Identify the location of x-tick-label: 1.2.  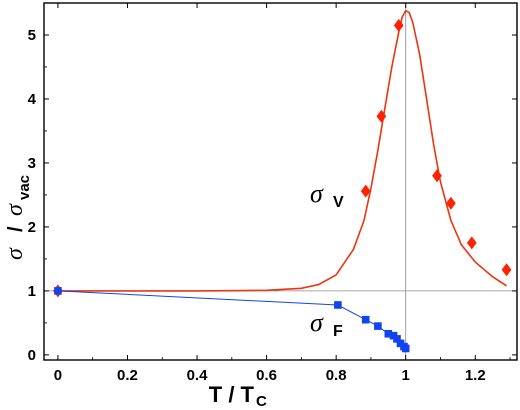
(475, 375).